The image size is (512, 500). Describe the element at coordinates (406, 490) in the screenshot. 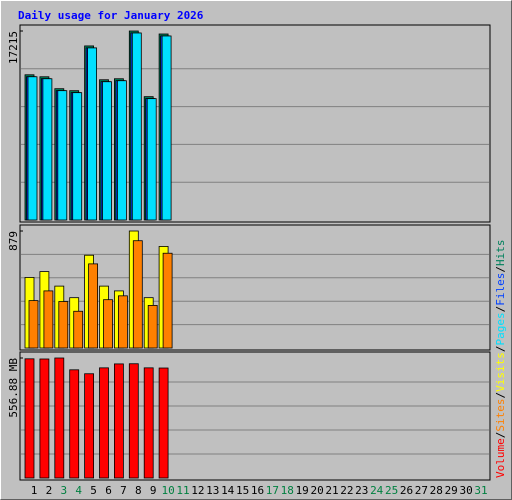

I see `x-tick-label: 26` at that location.